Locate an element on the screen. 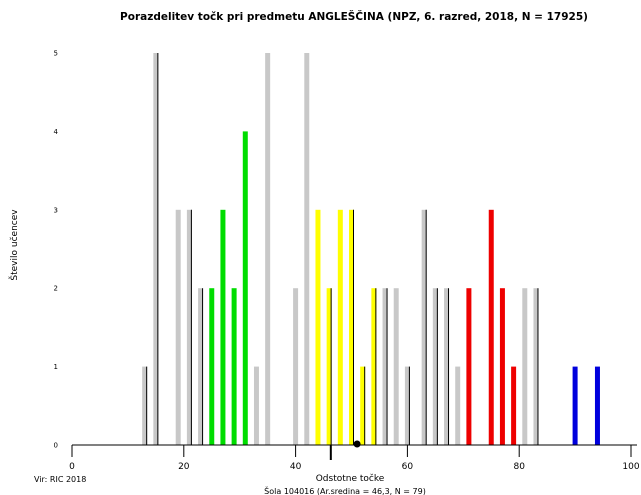 The image size is (641, 495). point-marker is located at coordinates (357, 444).